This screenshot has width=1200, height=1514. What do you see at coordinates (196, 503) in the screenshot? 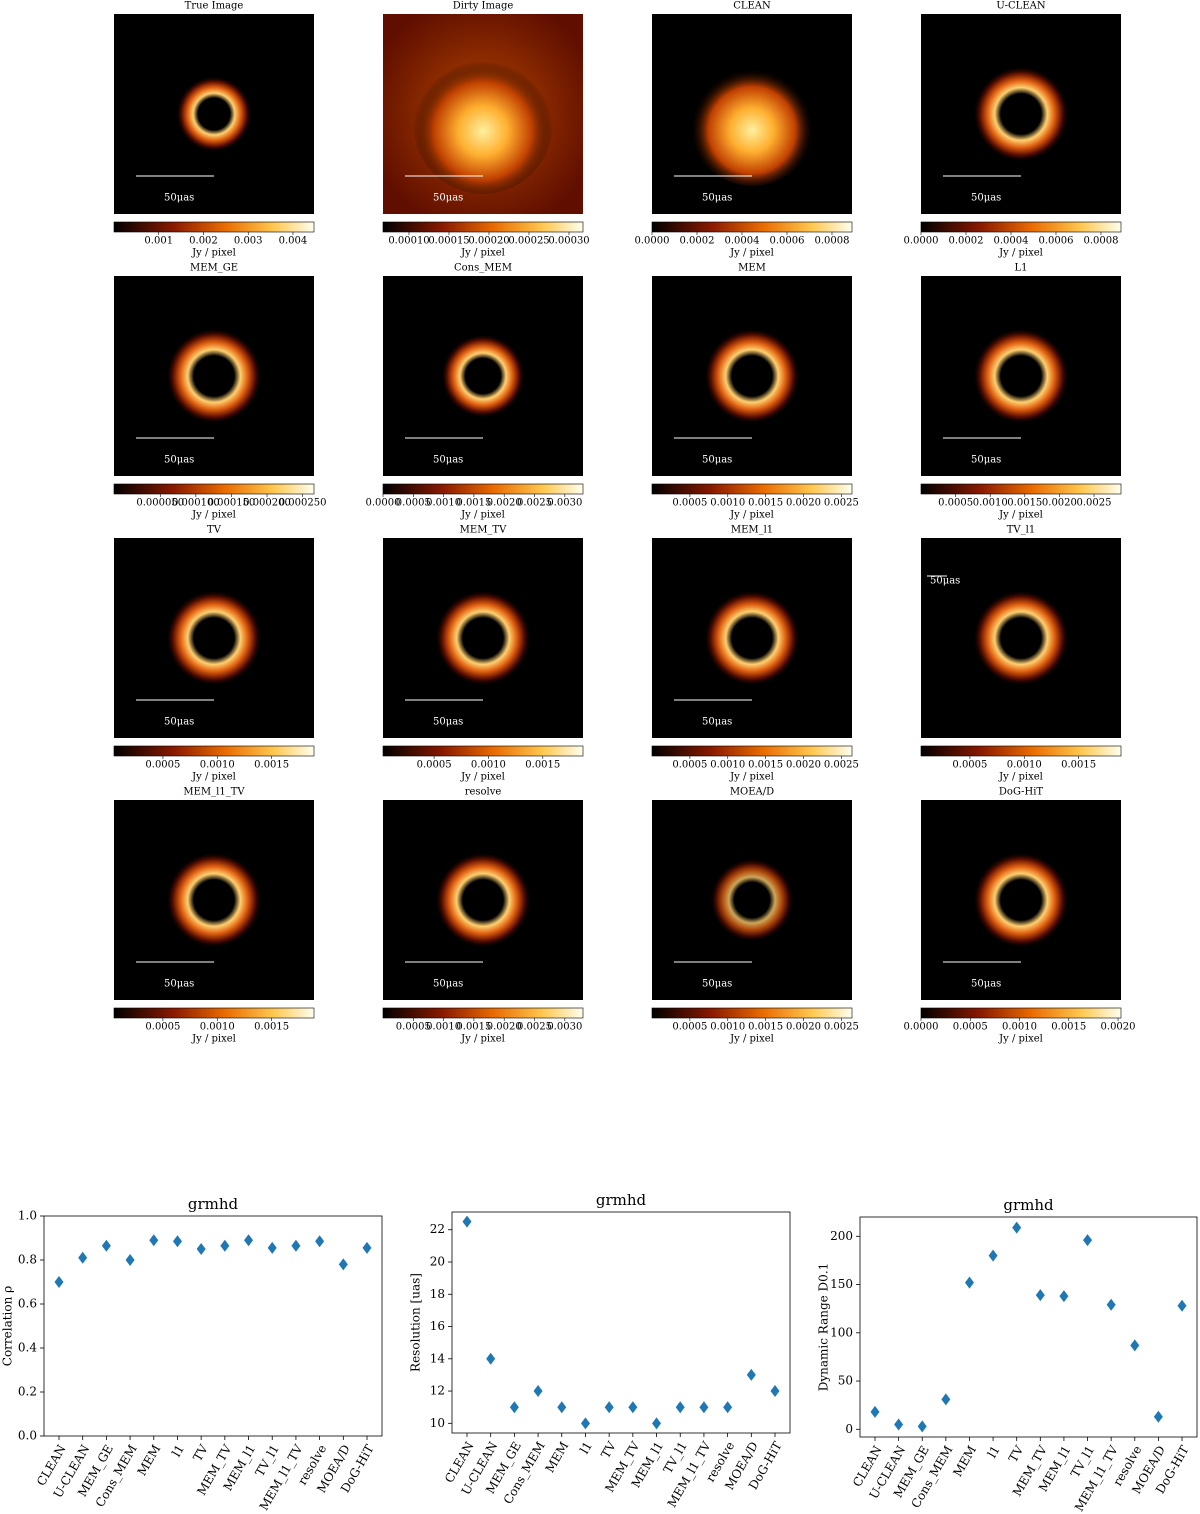
I see `colorbar-tick-label: 0.000100` at bounding box center [196, 503].